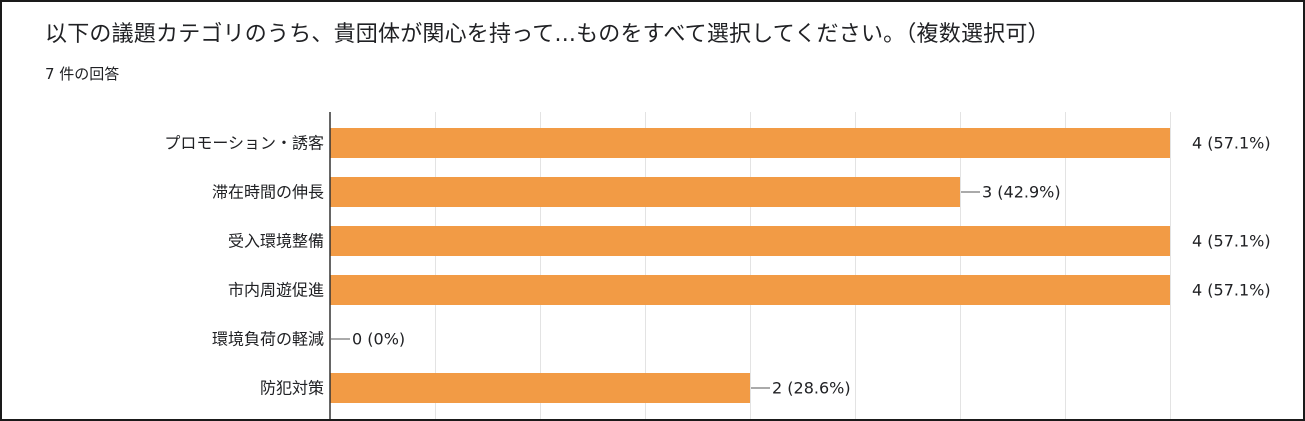 This screenshot has width=1305, height=421. What do you see at coordinates (268, 339) in the screenshot?
I see `category-label: 環境負荷の軽減` at bounding box center [268, 339].